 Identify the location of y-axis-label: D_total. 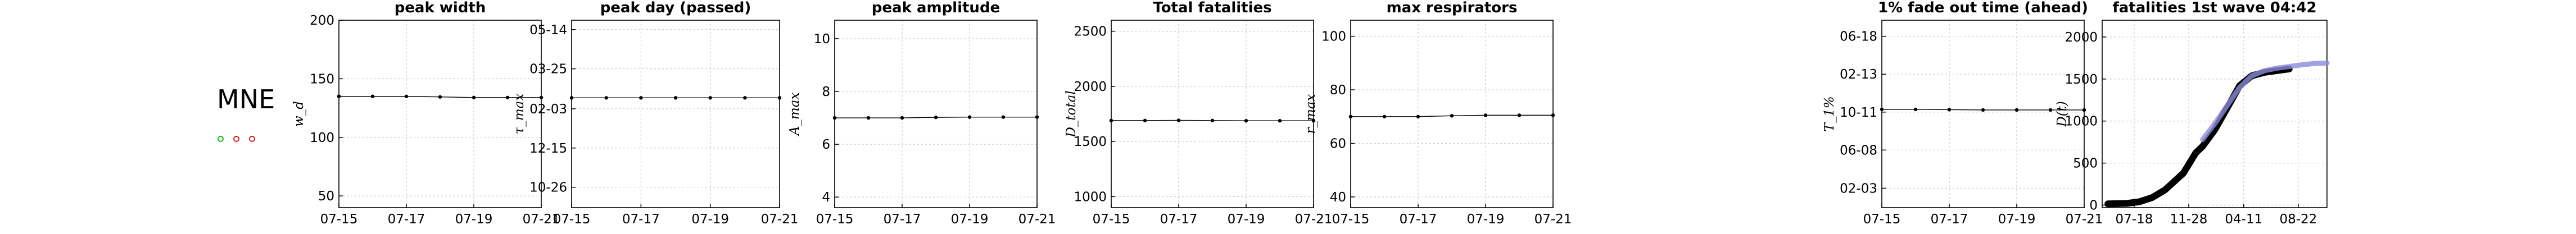
(1071, 113).